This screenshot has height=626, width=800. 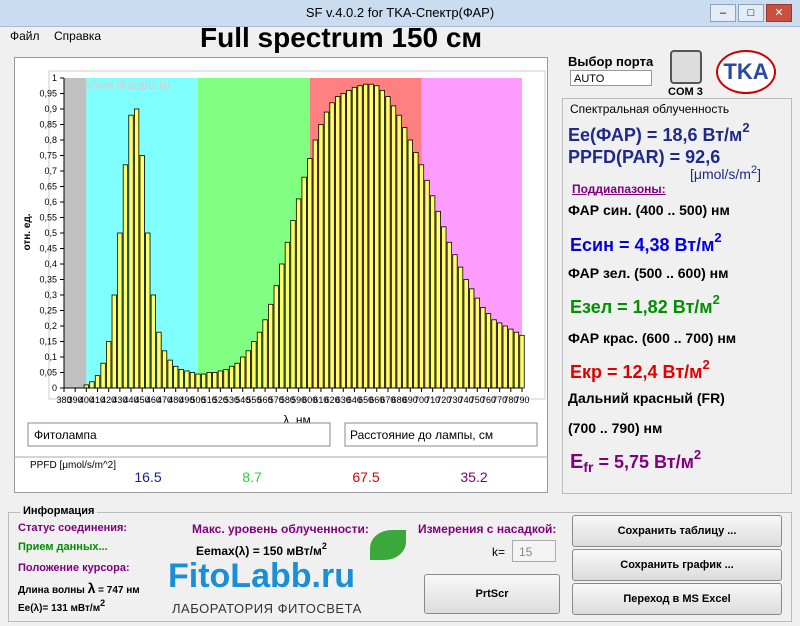 I want to click on e-fr-sub: fr, so click(x=588, y=467).